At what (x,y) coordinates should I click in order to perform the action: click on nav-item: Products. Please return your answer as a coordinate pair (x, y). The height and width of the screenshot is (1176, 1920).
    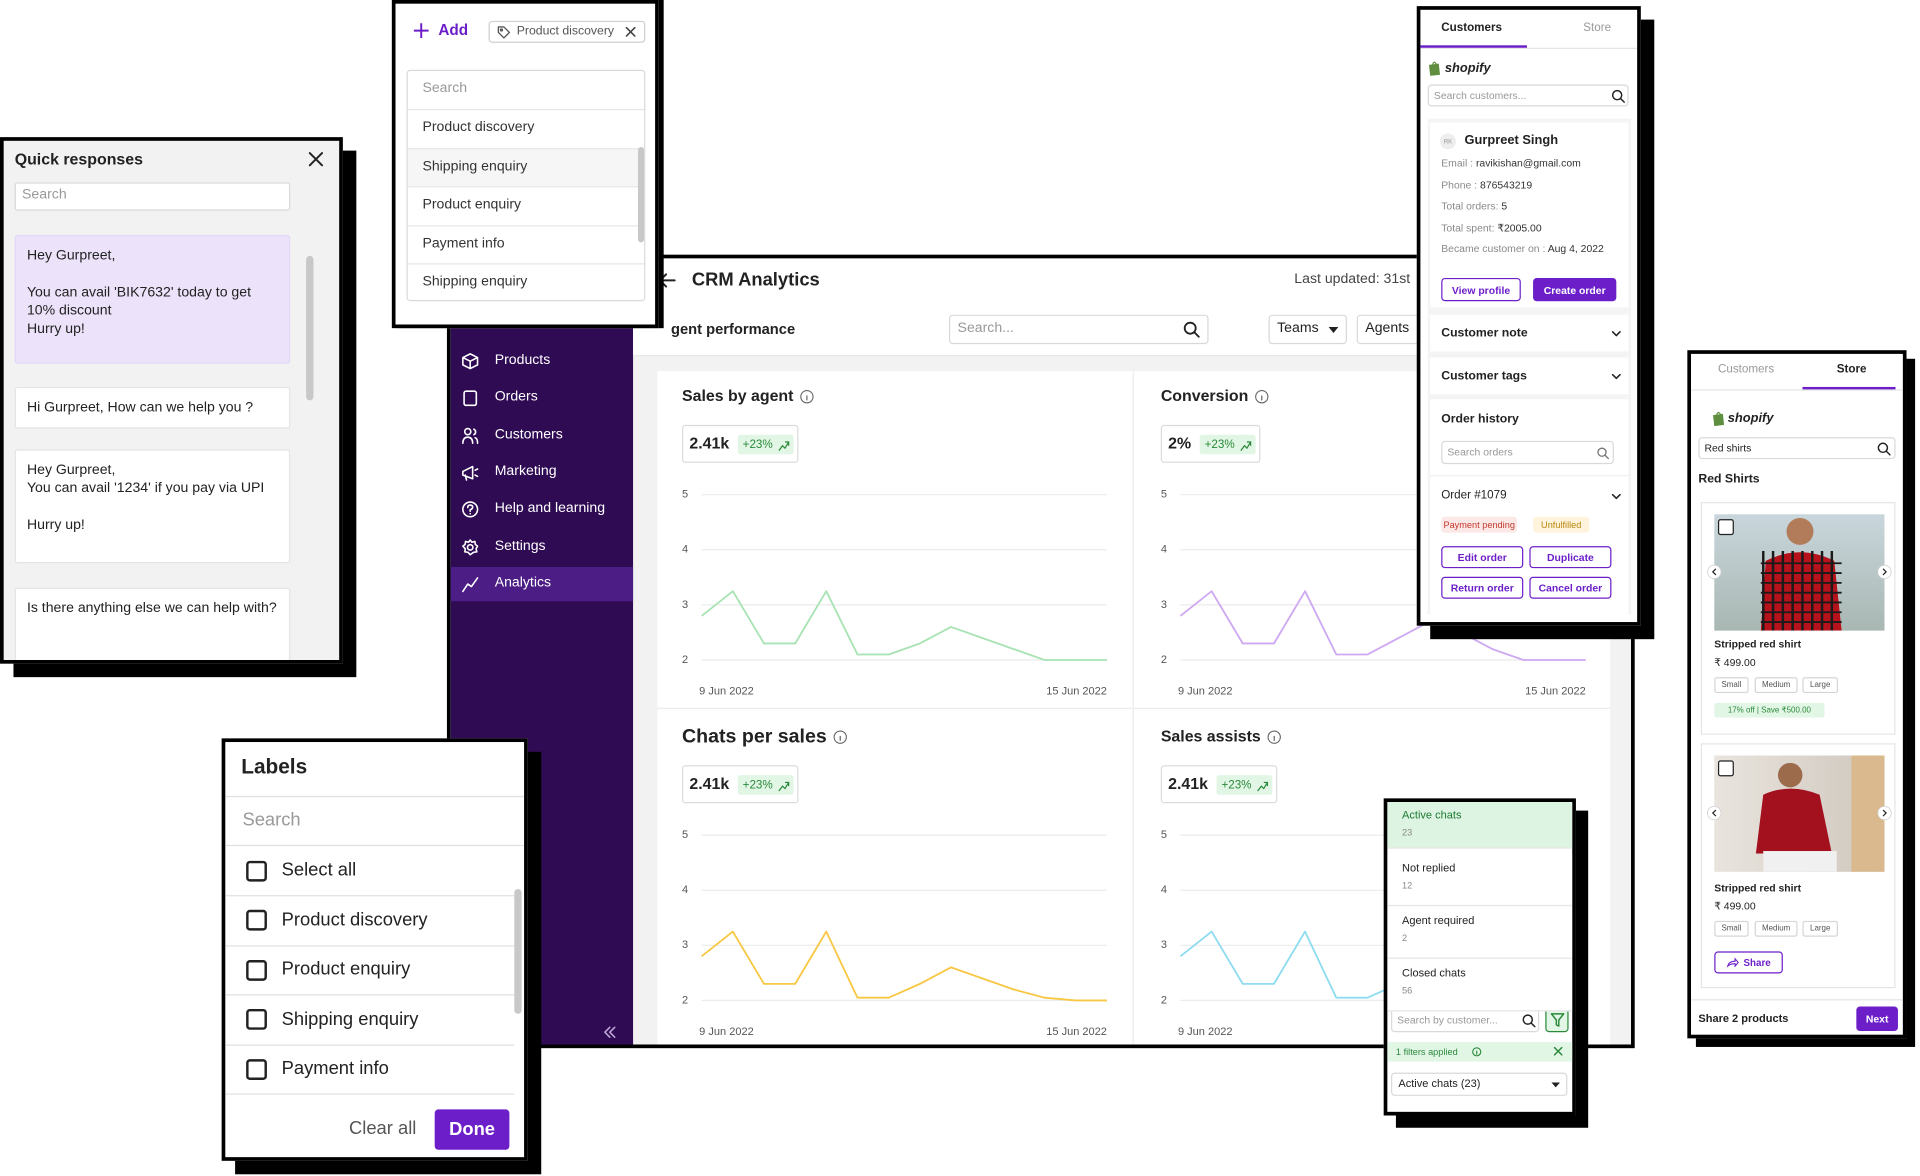
    Looking at the image, I should click on (522, 360).